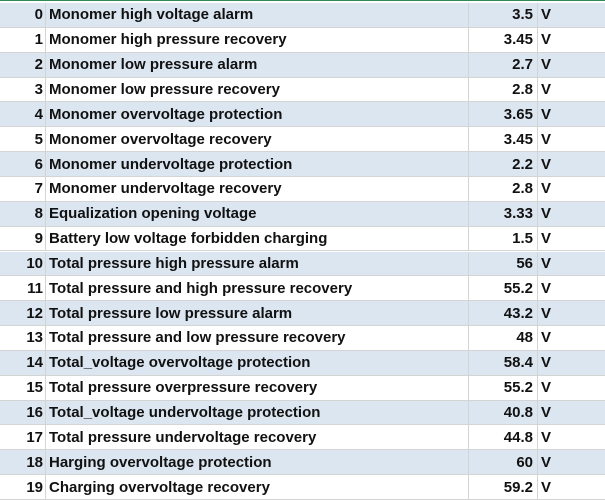 Image resolution: width=605 pixels, height=500 pixels. I want to click on table-row: 3 Monomer low pressure recovery 2.8 V, so click(302, 90).